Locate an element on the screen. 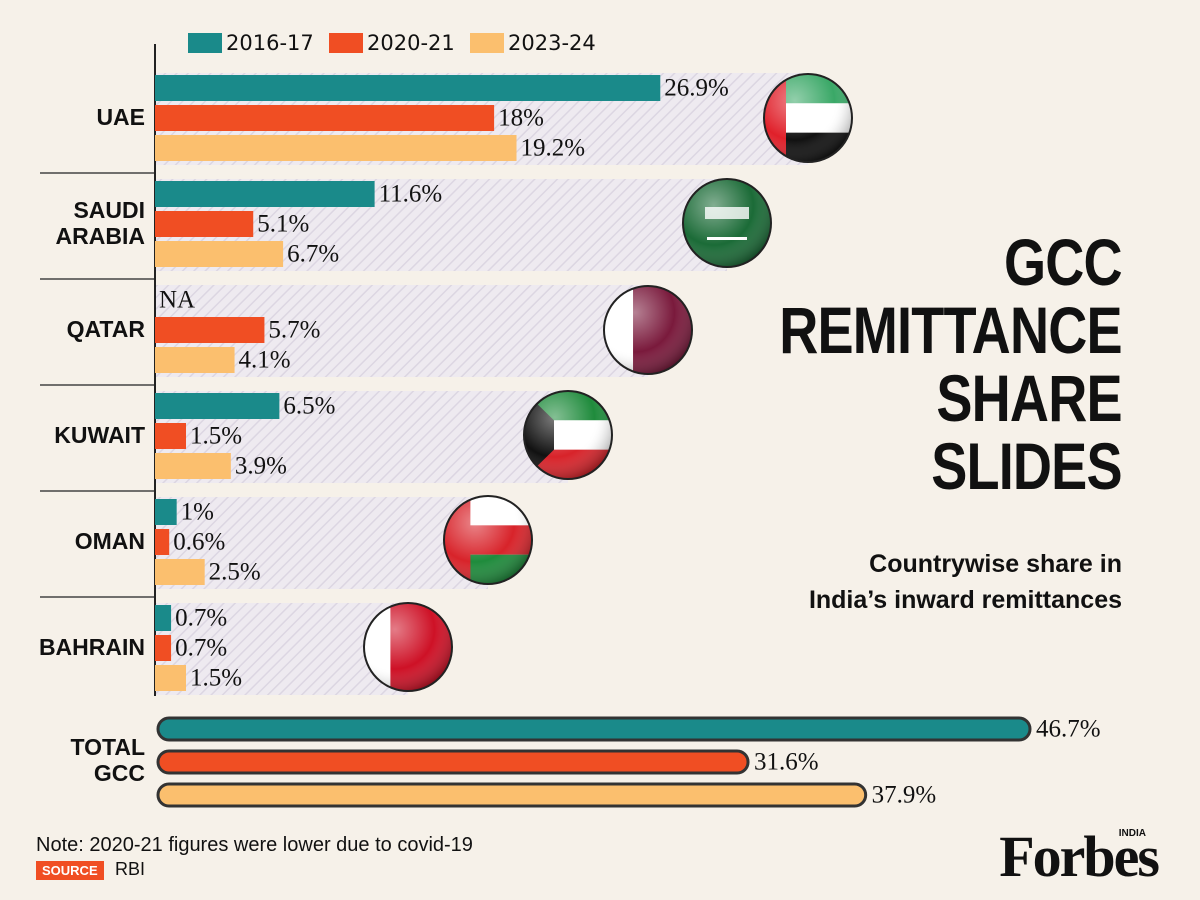 This screenshot has width=1200, height=900. source: RBI is located at coordinates (130, 869).